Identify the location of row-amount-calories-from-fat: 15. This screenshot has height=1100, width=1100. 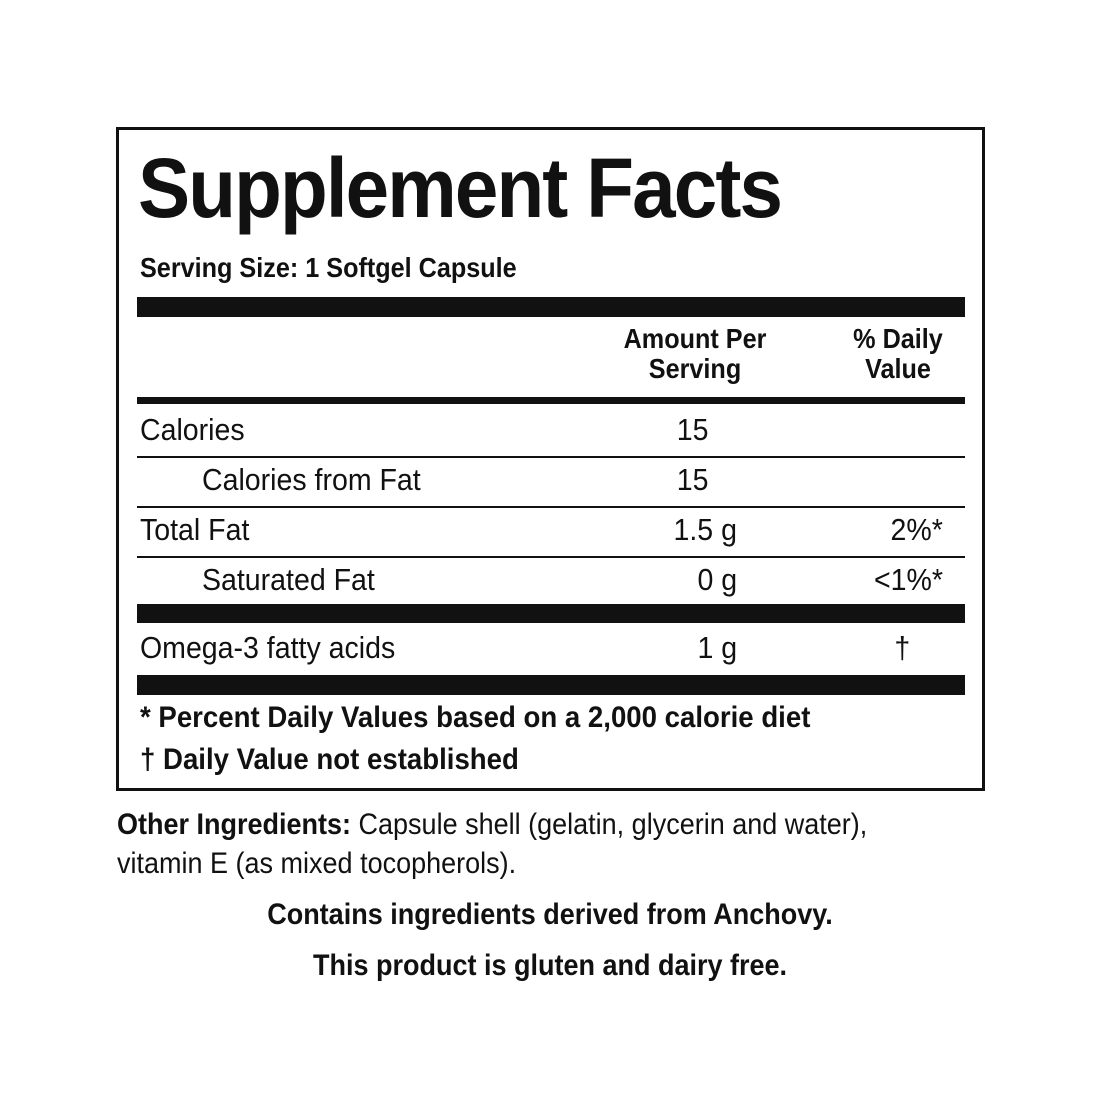
(692, 479).